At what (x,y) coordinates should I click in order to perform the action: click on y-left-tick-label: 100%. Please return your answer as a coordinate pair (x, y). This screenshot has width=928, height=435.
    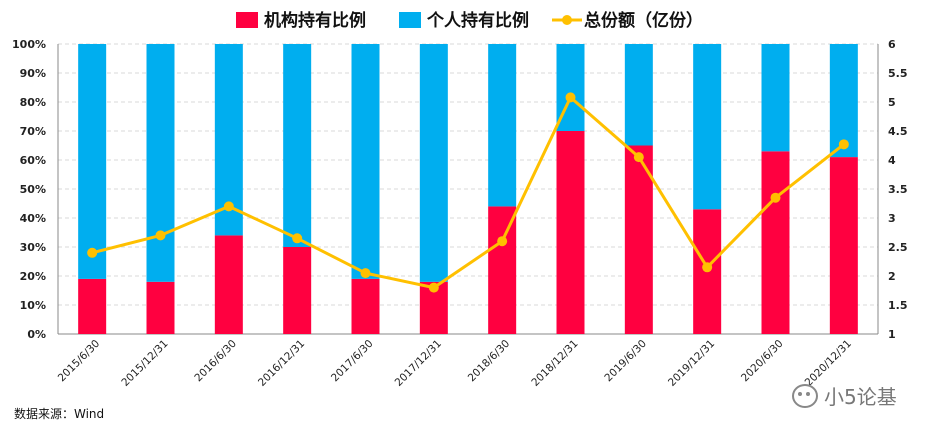
    Looking at the image, I should click on (29, 44).